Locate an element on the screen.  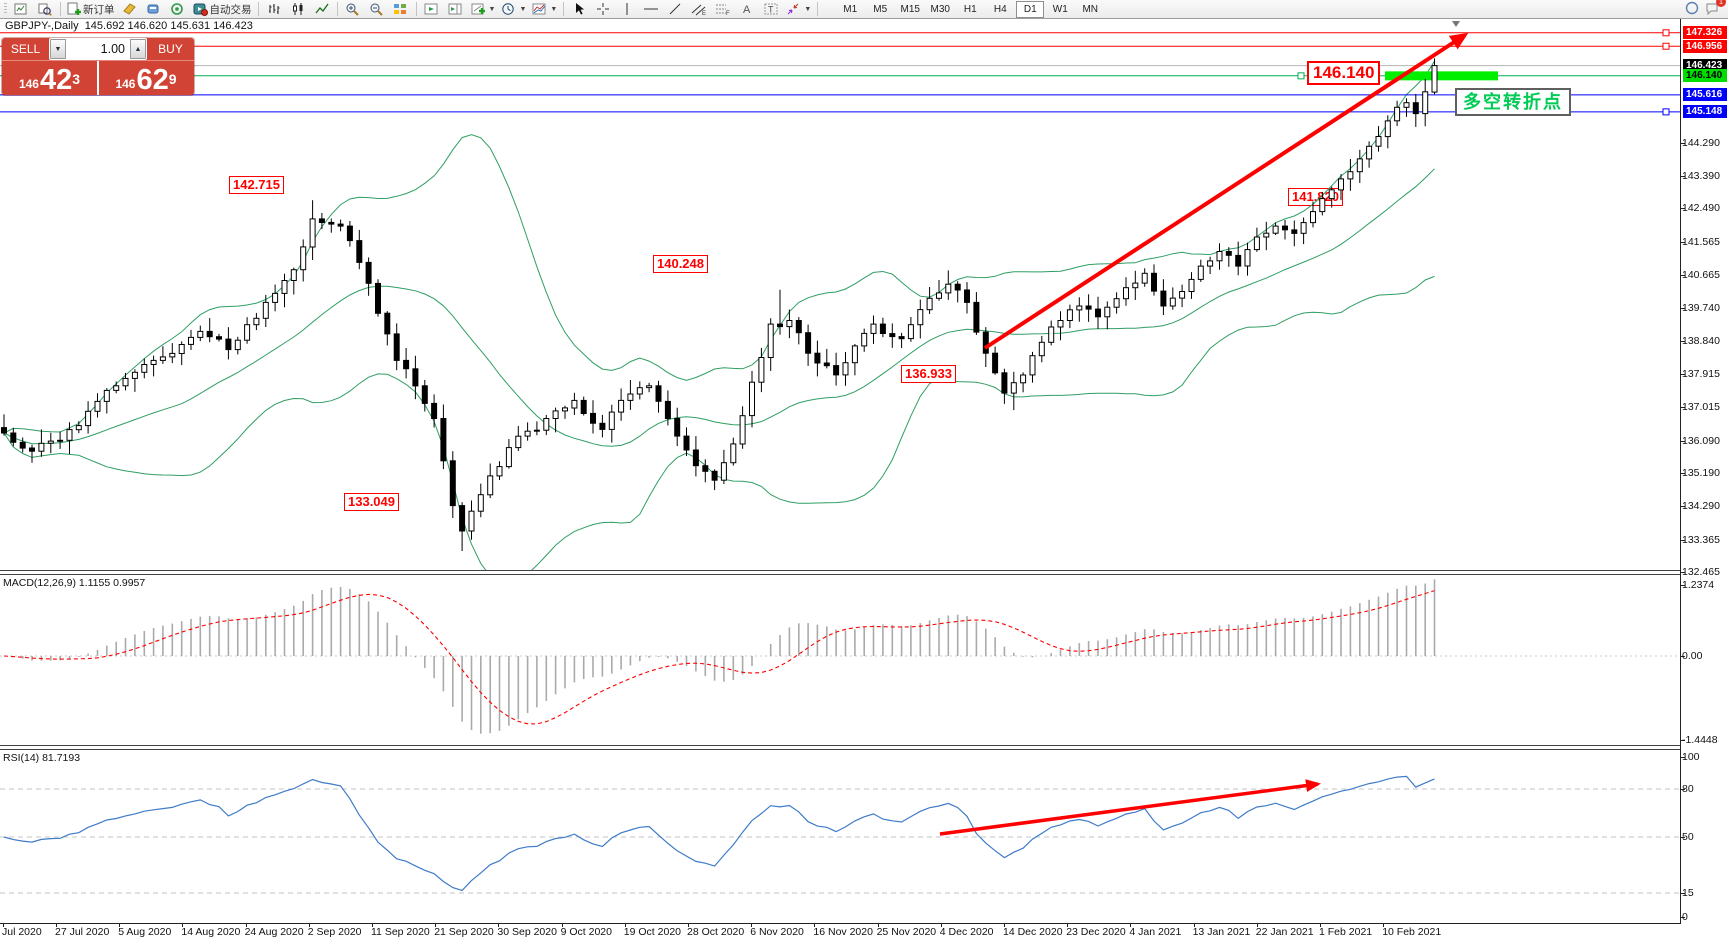
timeframe-h1: H1 is located at coordinates (970, 9).